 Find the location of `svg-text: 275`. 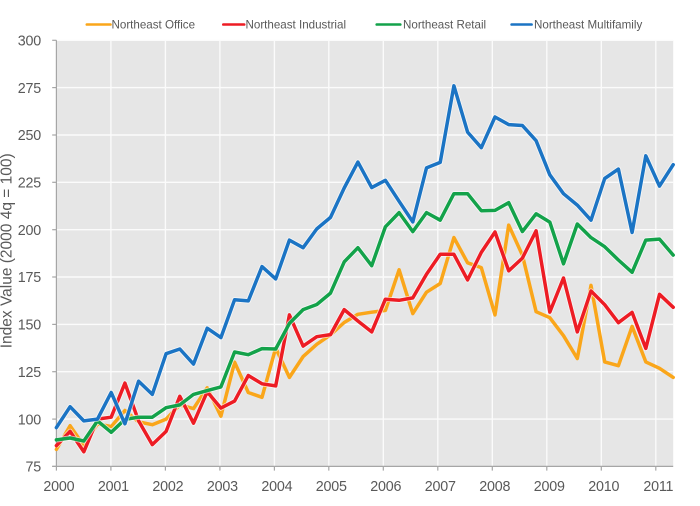

svg-text: 275 is located at coordinates (30, 89).